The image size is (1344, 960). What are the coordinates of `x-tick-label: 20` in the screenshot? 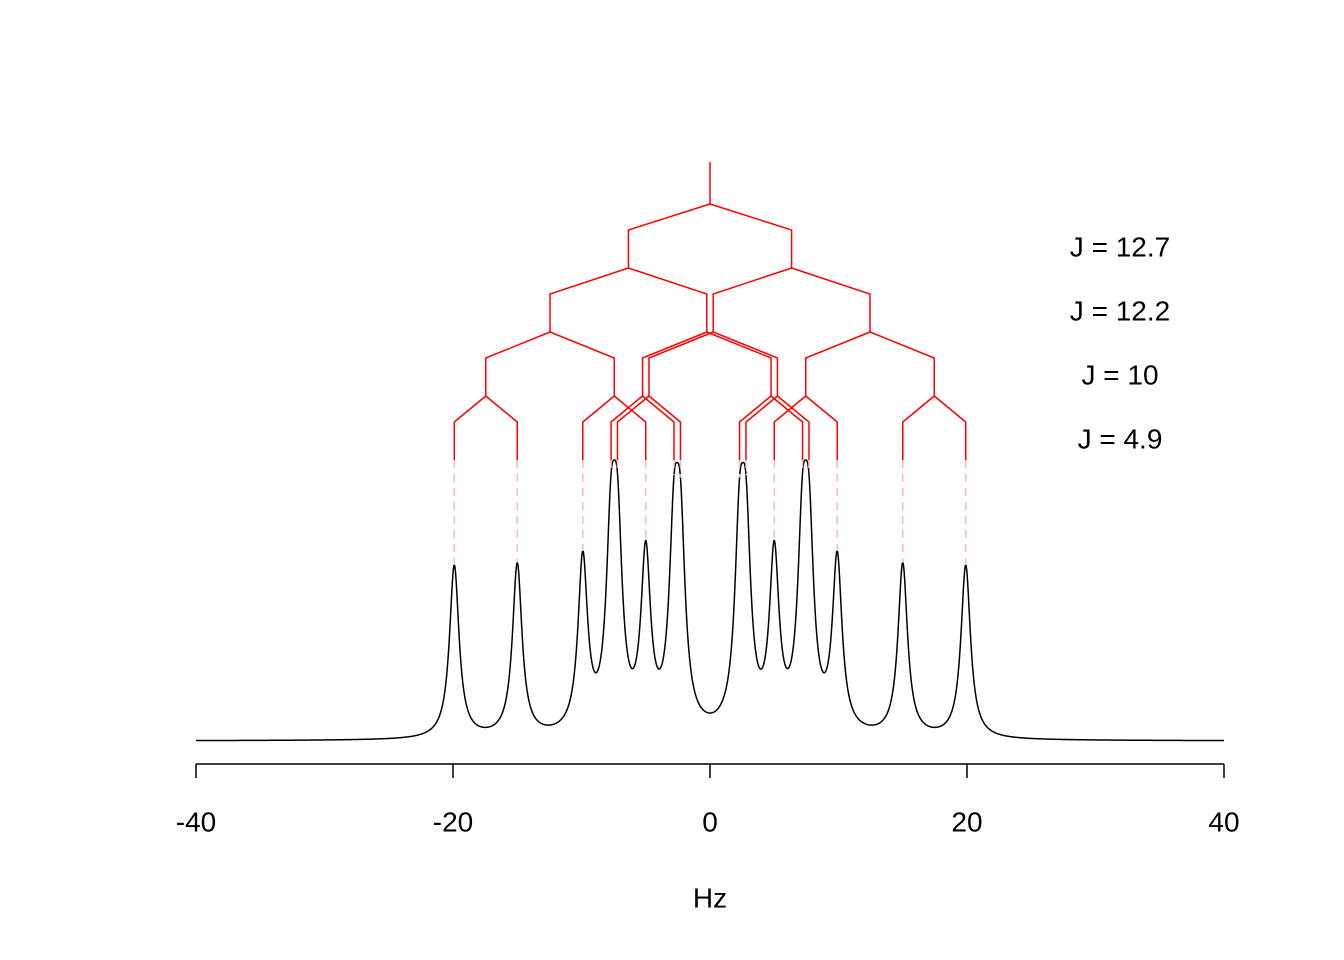 It's located at (966, 821).